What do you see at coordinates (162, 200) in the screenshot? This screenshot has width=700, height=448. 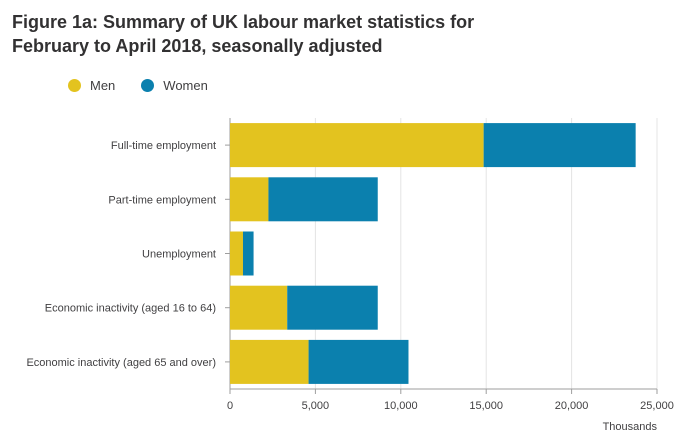 I see `category-label: Part-time employment` at bounding box center [162, 200].